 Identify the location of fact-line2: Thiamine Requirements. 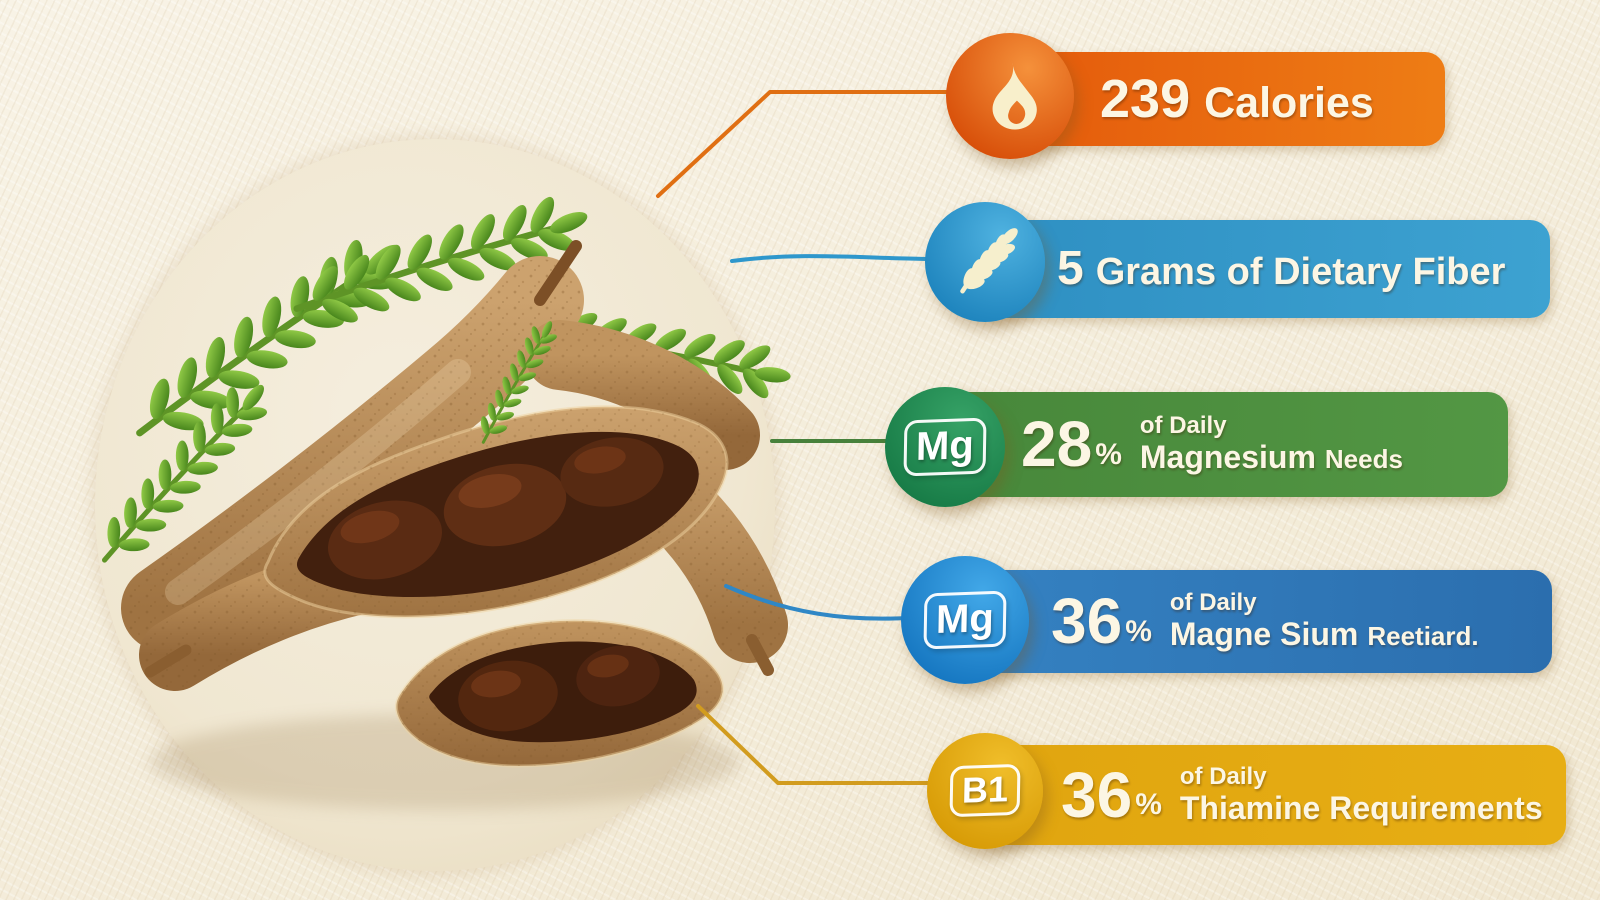
(1361, 807).